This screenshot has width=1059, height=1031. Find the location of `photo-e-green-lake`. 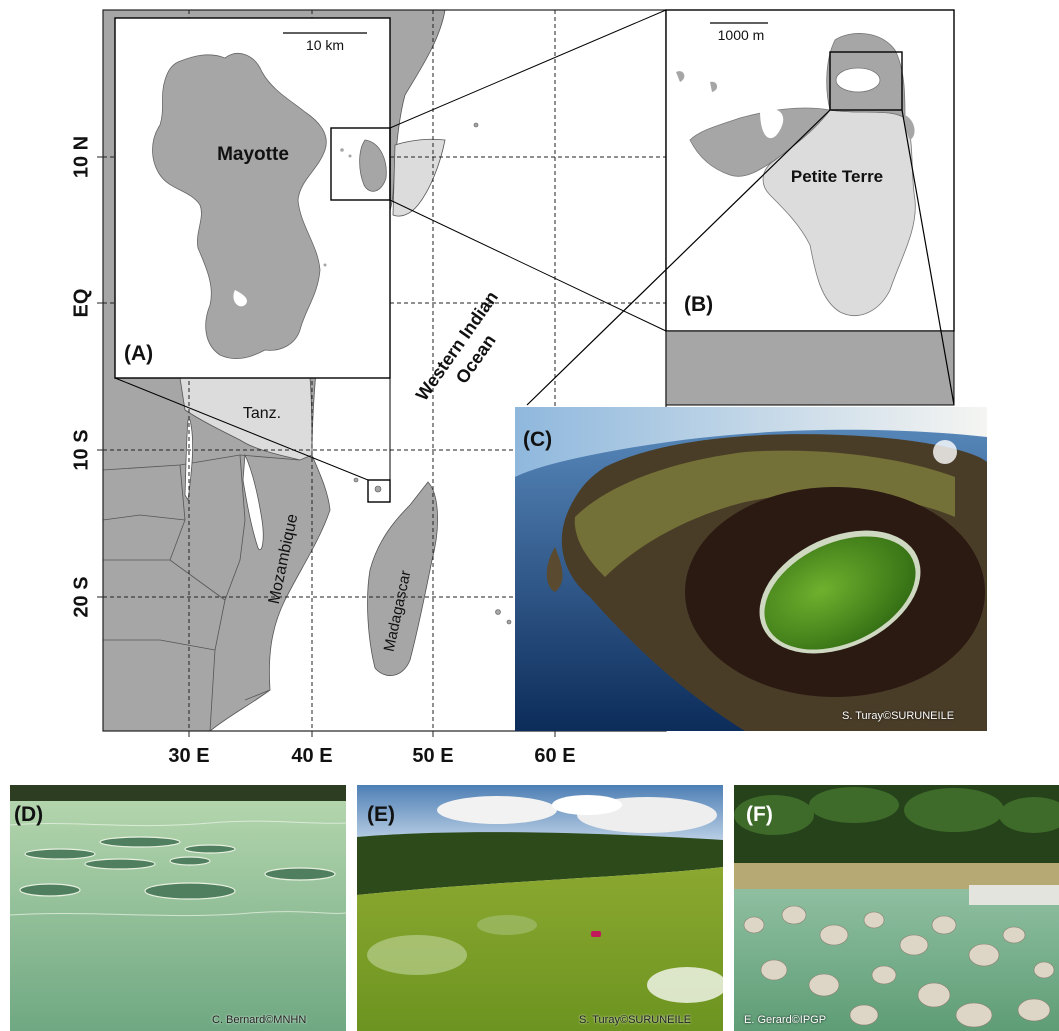

photo-e-green-lake is located at coordinates (540, 908).